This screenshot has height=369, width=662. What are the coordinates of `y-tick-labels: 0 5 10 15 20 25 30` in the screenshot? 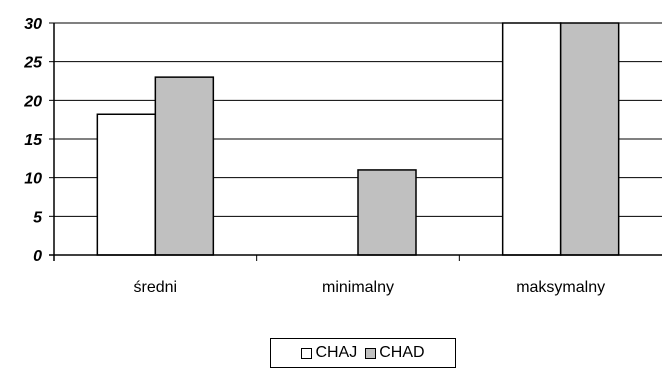 It's located at (33, 140).